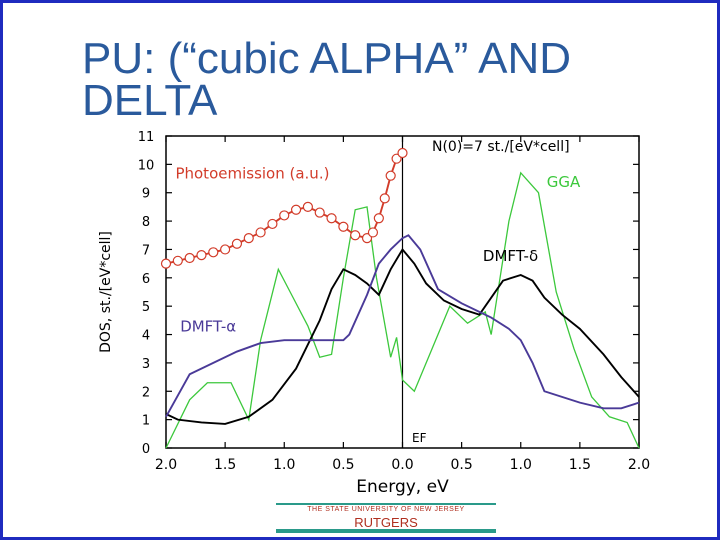 The image size is (720, 540). I want to click on y-tick-label: 1, so click(146, 421).